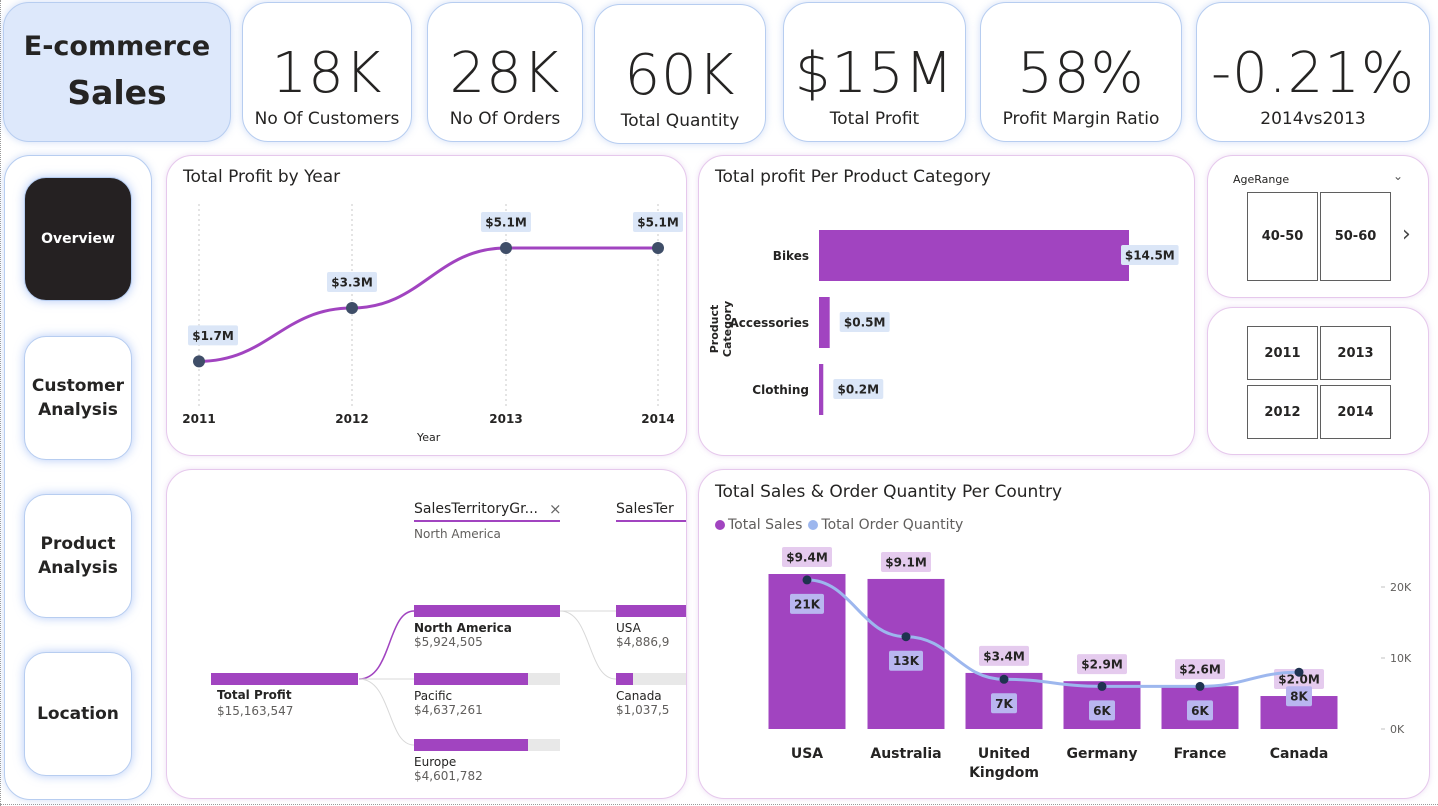 Image resolution: width=1438 pixels, height=806 pixels. I want to click on y2-tick-label: 20K, so click(1401, 587).